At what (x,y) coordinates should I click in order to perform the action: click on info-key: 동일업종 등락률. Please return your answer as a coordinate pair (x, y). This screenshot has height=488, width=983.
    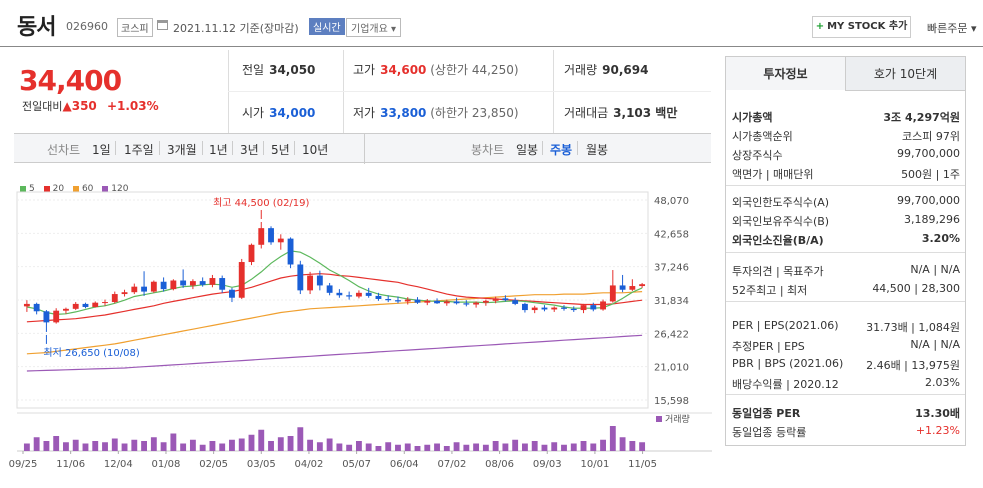
    Looking at the image, I should click on (769, 432).